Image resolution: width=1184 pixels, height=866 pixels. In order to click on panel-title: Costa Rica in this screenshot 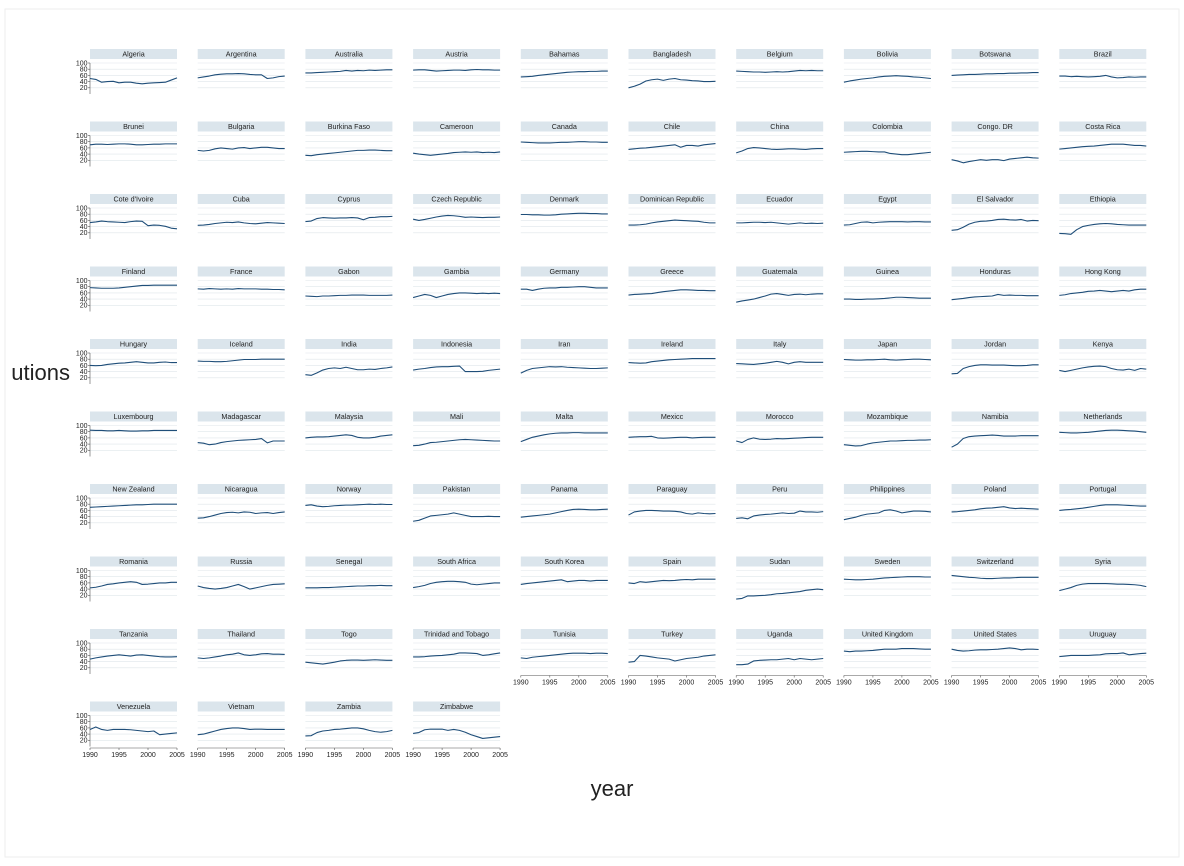, I will do `click(1102, 126)`.